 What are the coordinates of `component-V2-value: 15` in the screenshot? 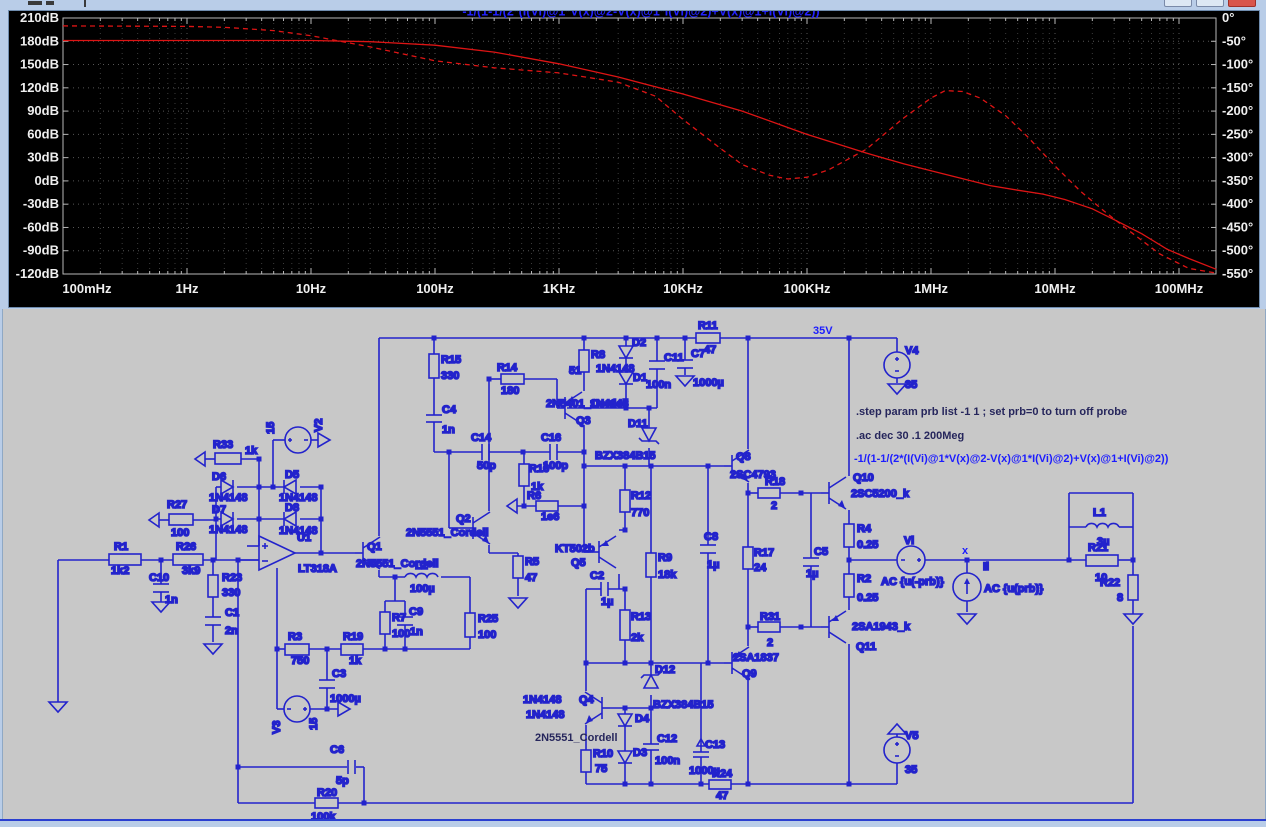 It's located at (271, 428).